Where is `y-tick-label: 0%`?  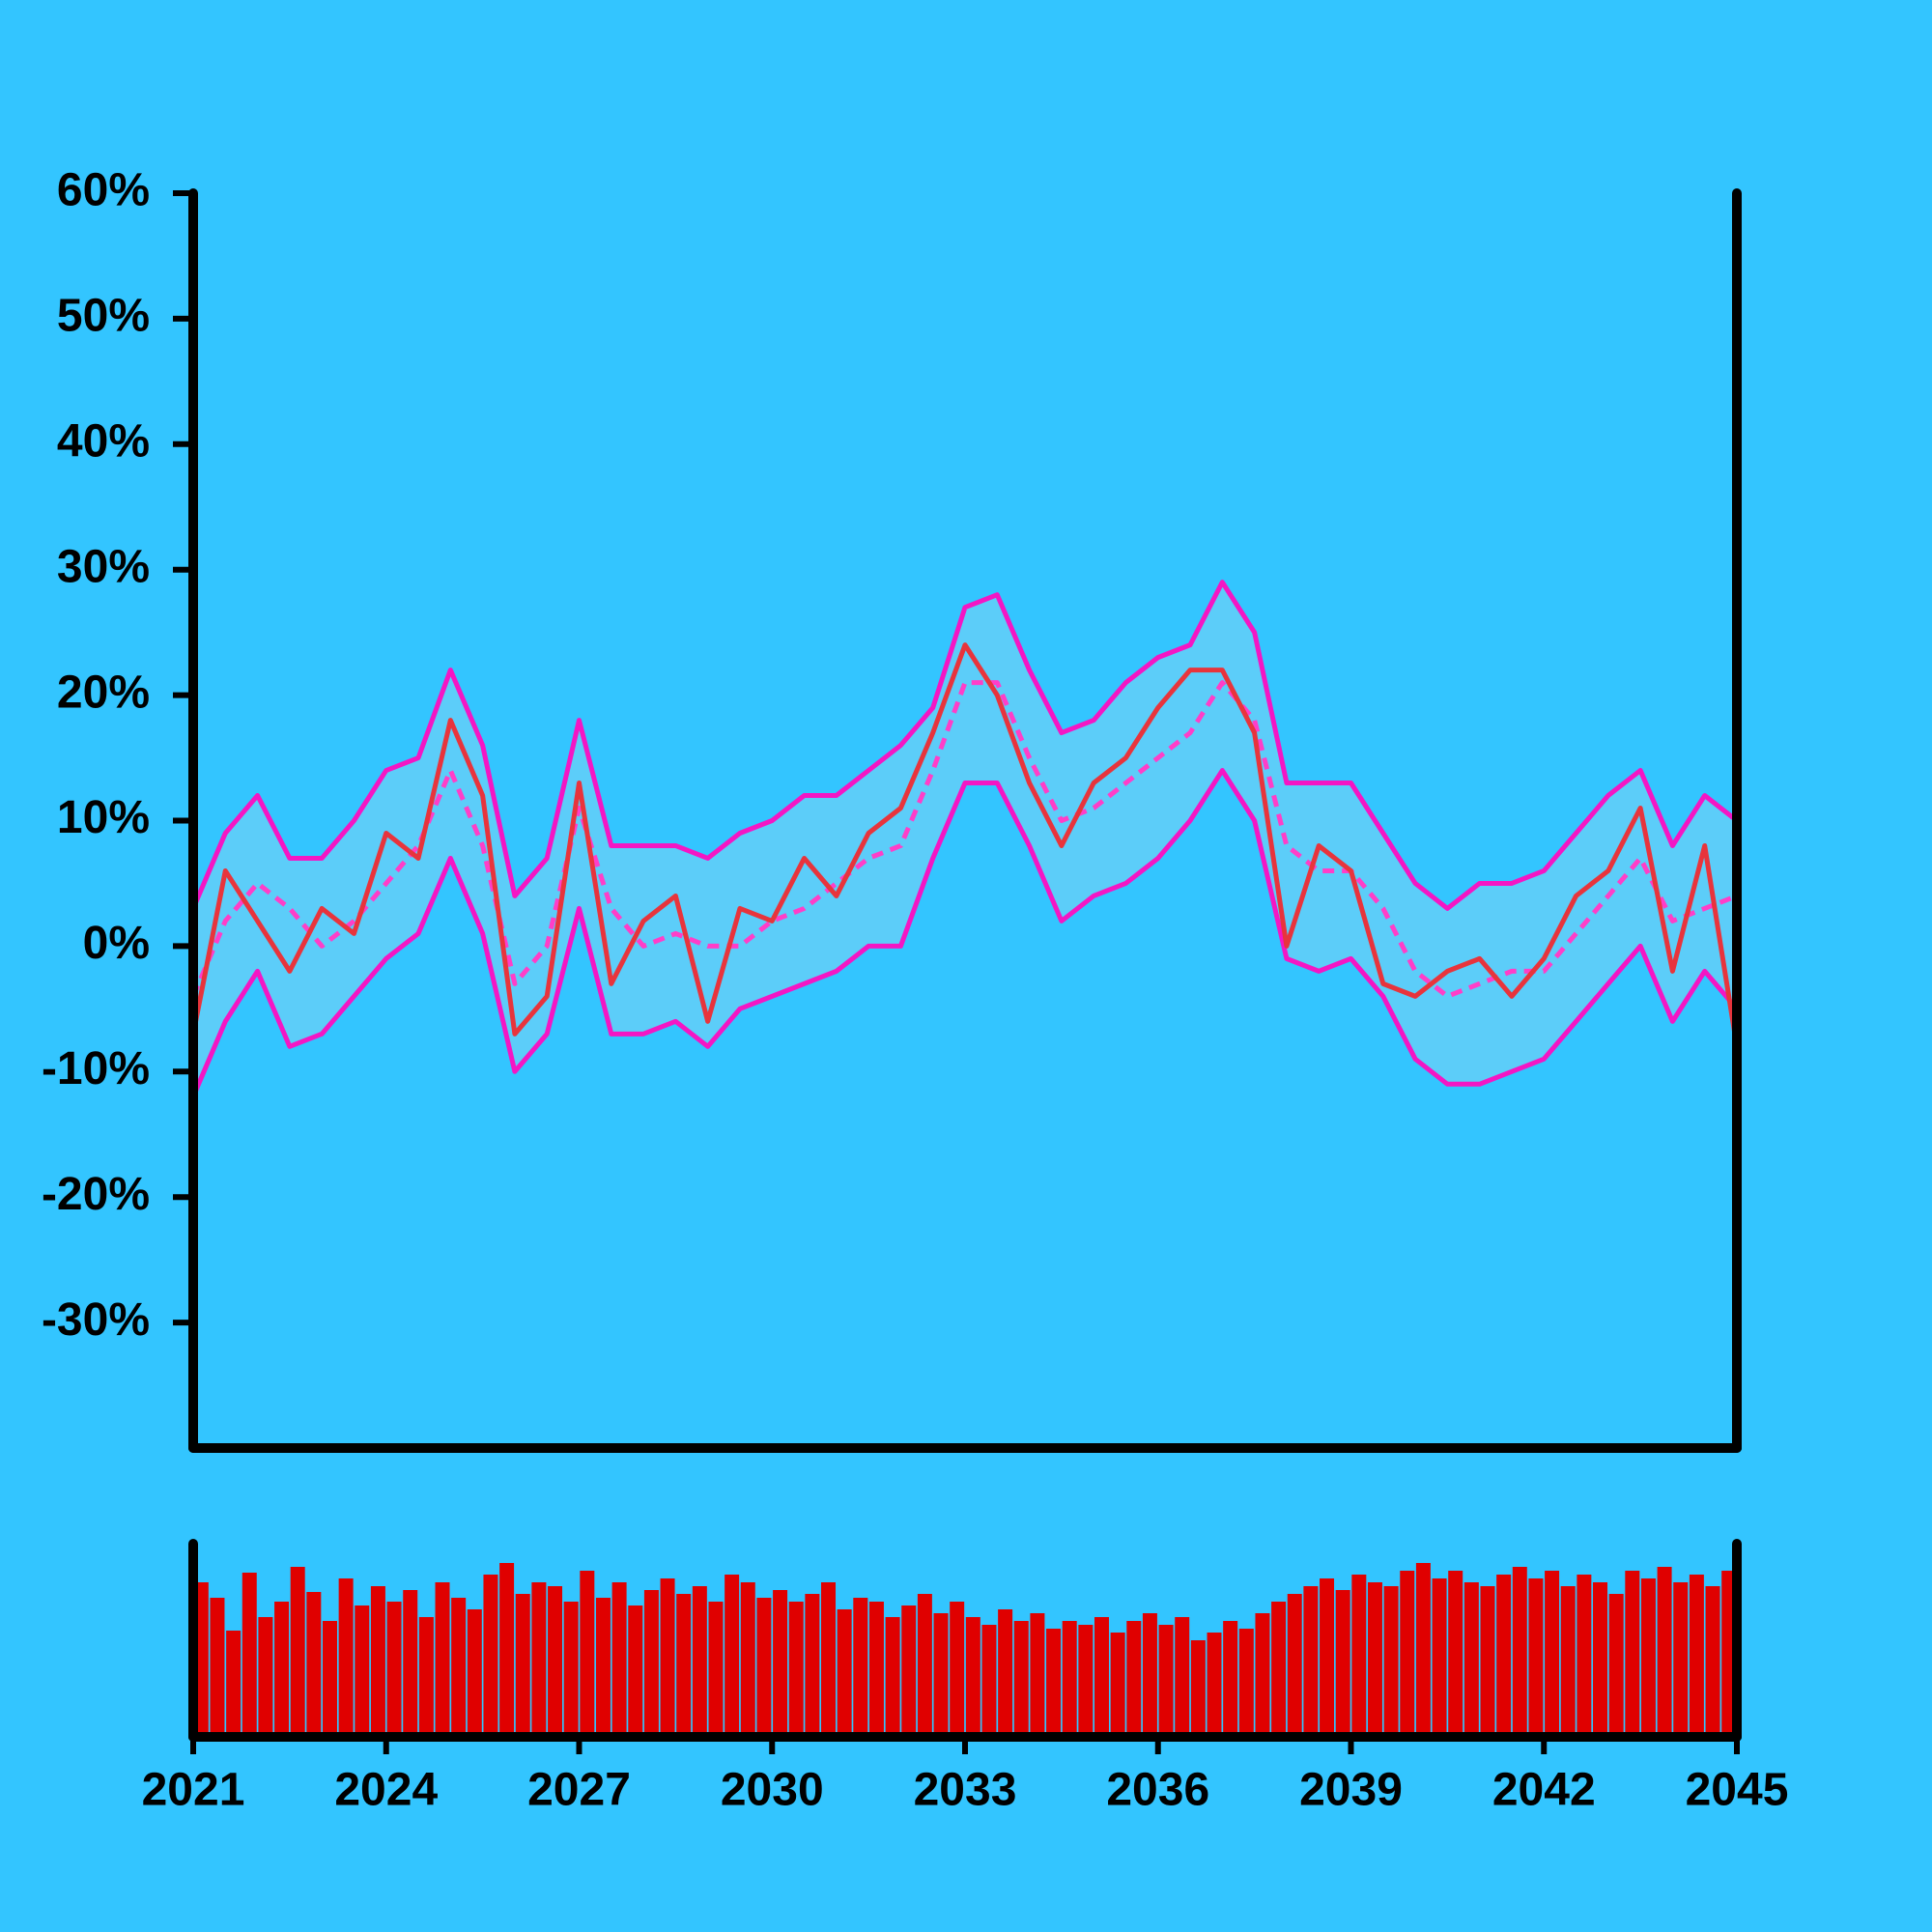
y-tick-label: 0% is located at coordinates (116, 943).